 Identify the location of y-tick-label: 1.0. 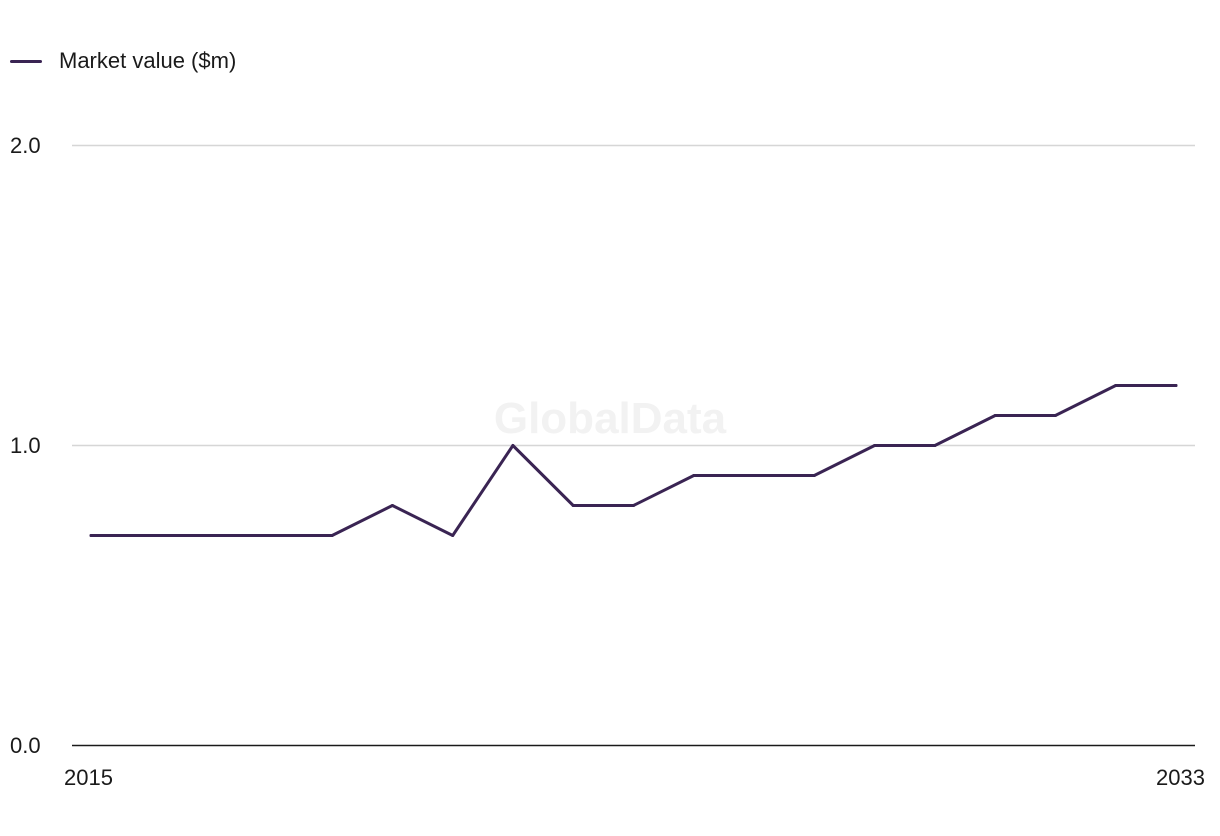
(25, 445).